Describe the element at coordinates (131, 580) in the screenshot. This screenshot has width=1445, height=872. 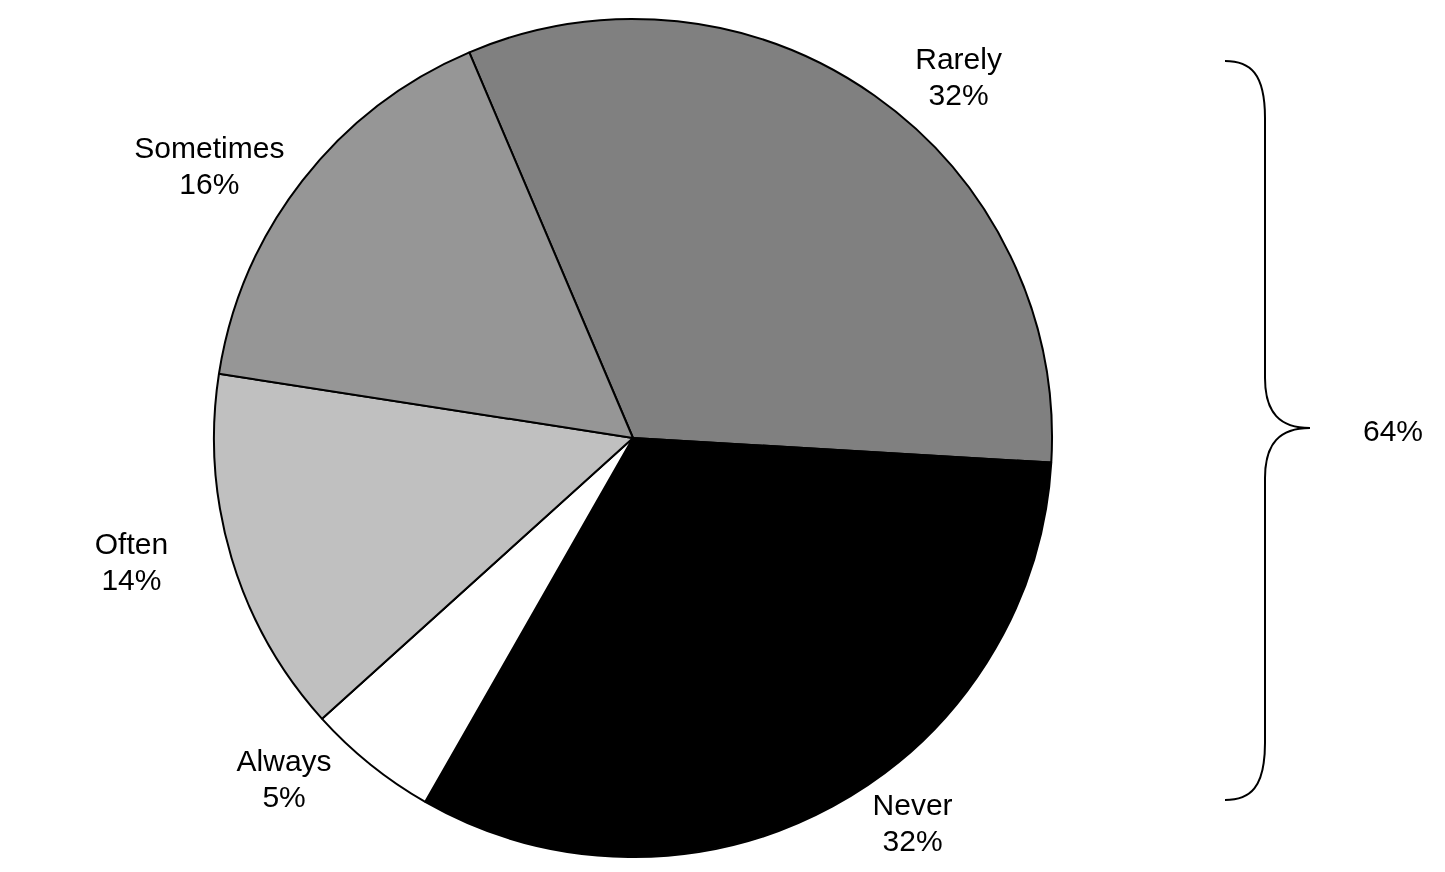
I see `data-label: 14%` at that location.